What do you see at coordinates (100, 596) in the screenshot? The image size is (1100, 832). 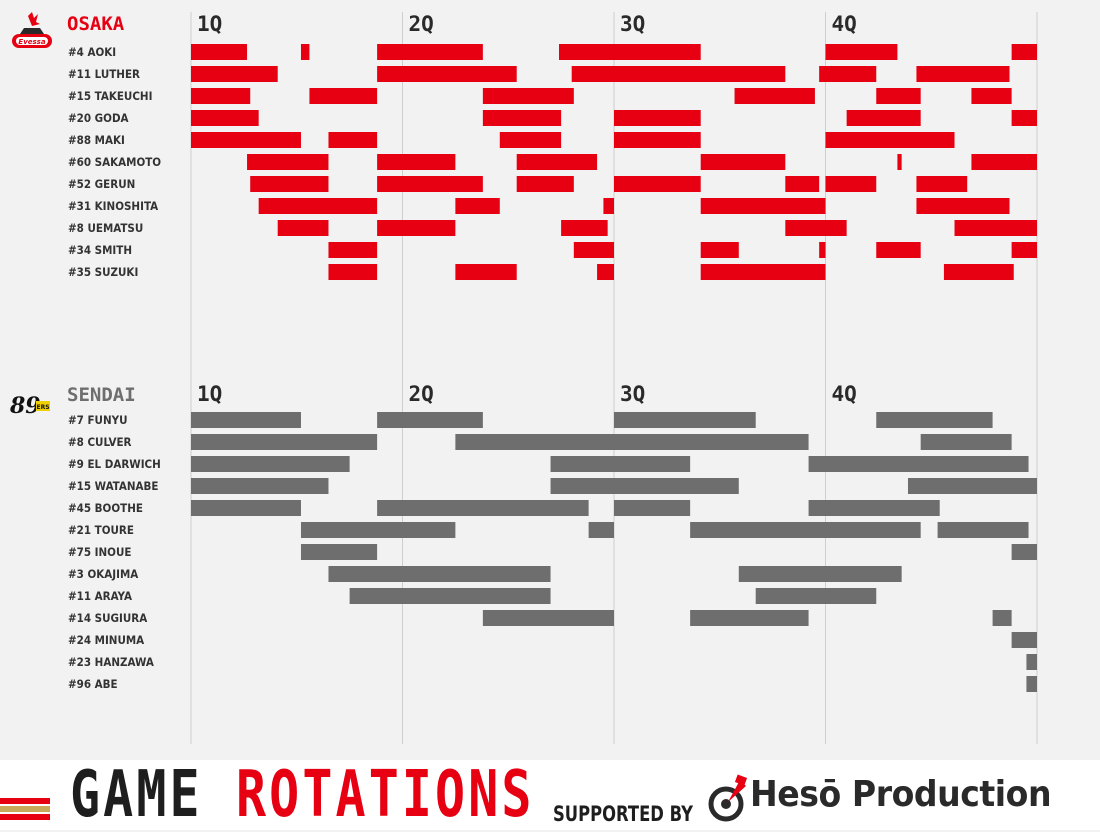 I see `player-label: #11 ARAYA` at bounding box center [100, 596].